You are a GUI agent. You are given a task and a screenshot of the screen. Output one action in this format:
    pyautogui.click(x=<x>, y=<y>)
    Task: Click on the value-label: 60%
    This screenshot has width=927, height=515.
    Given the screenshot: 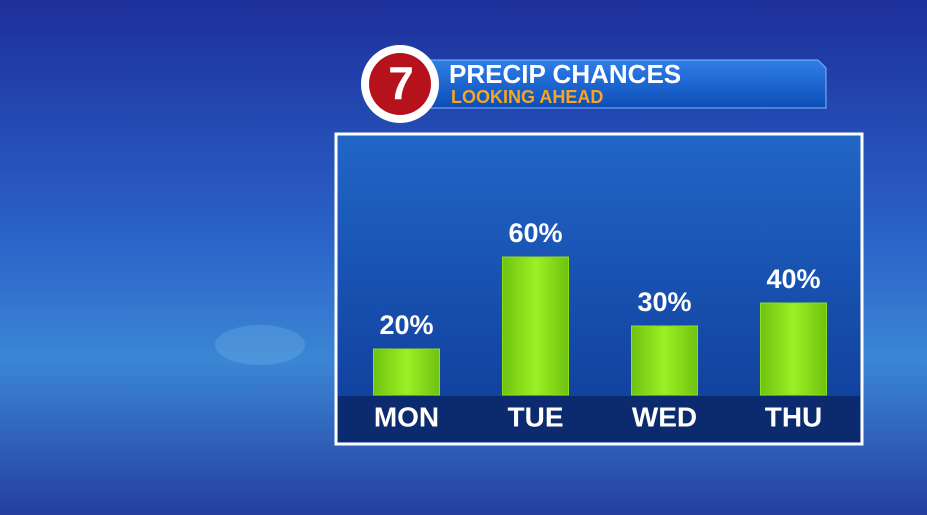 What is the action you would take?
    pyautogui.click(x=535, y=233)
    